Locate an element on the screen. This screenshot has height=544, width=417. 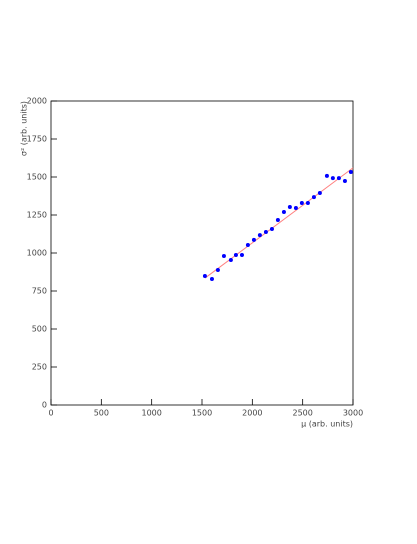
y-tick-label: 250 is located at coordinates (39, 367).